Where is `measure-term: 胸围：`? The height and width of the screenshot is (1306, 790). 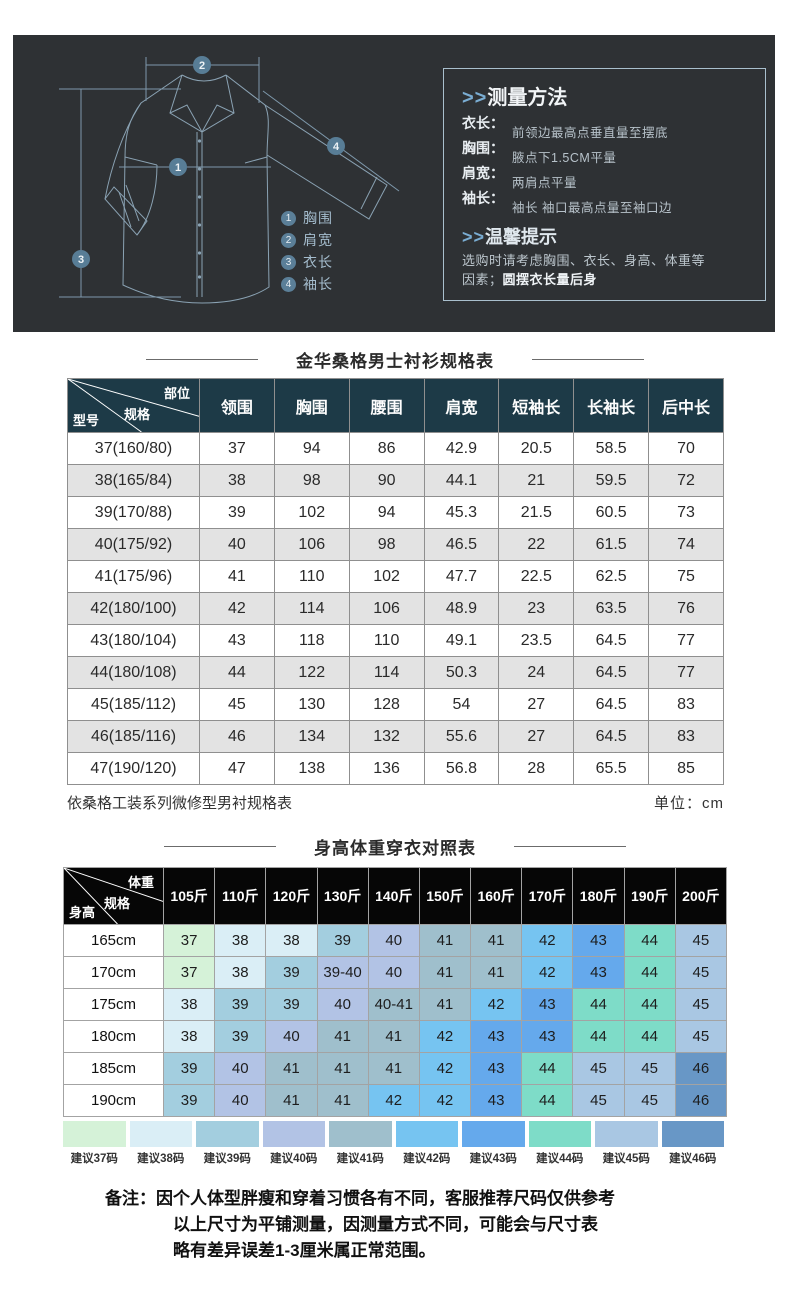
measure-term: 胸围： is located at coordinates (483, 148).